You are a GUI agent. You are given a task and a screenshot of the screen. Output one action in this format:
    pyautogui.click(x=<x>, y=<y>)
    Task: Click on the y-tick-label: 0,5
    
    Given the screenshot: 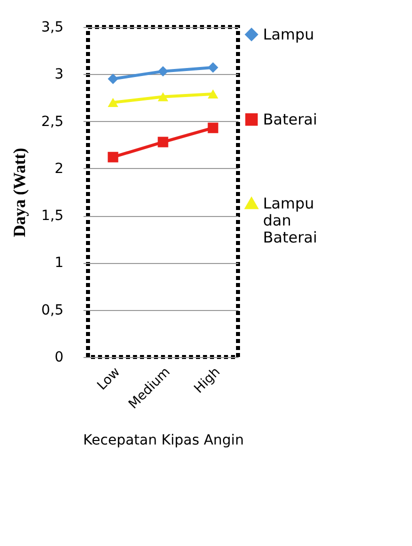 What is the action you would take?
    pyautogui.click(x=52, y=310)
    